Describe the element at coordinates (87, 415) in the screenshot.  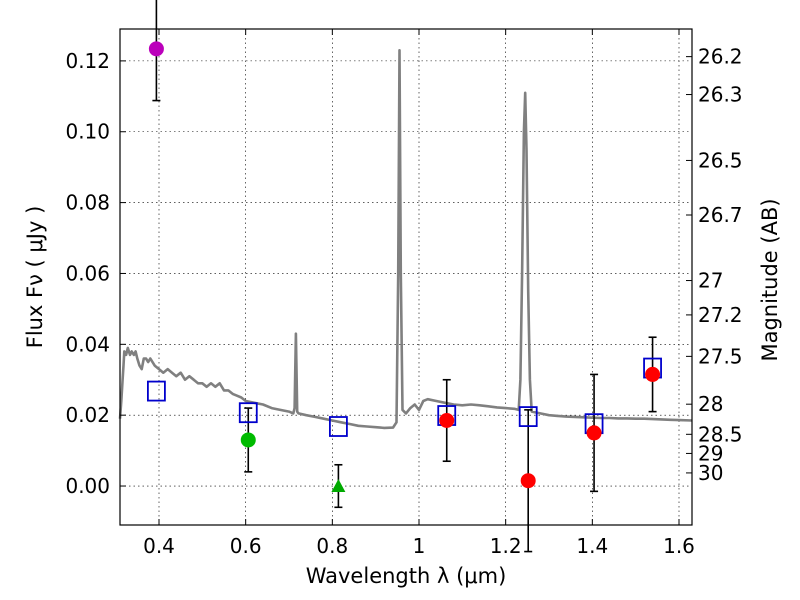
I see `y-tick-label: 0.02` at that location.